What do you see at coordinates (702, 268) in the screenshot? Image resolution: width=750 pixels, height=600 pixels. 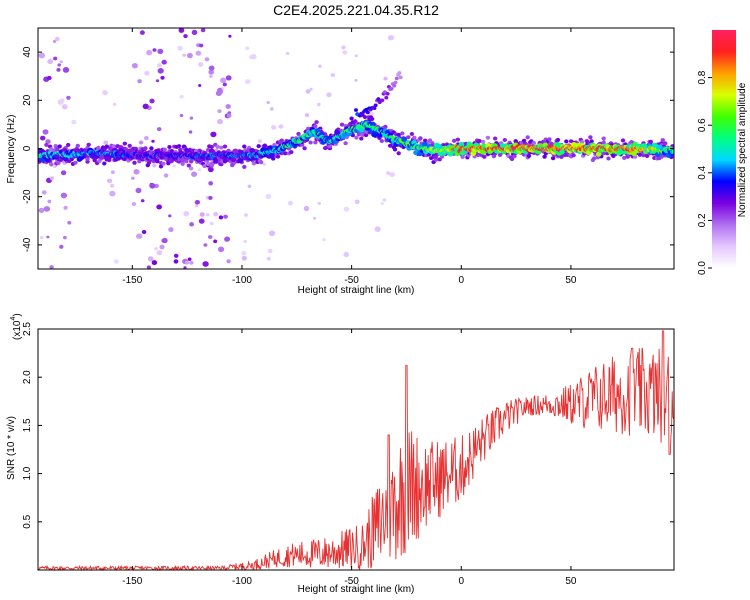 I see `colorbar-tick-label: 0.0` at bounding box center [702, 268].